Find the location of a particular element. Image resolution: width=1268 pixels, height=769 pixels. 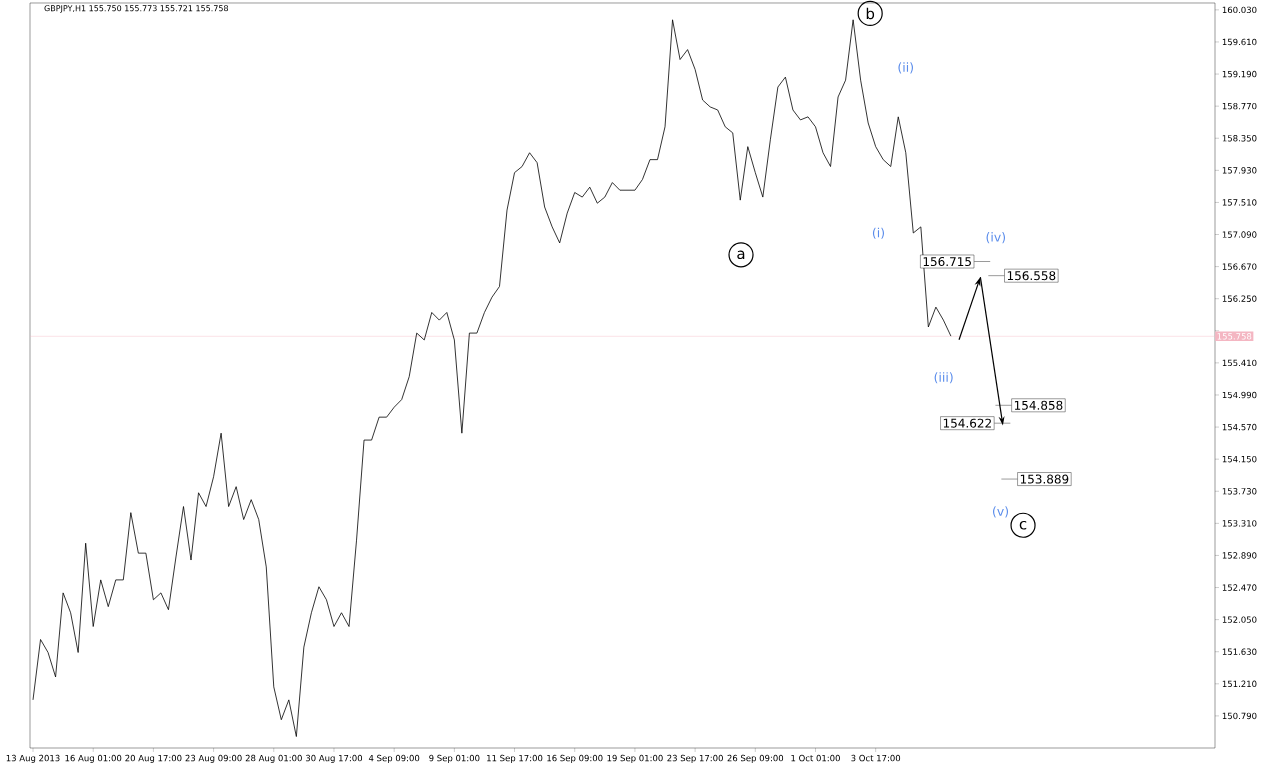

x-tick-label: 9 Sep 01:00 is located at coordinates (454, 758).